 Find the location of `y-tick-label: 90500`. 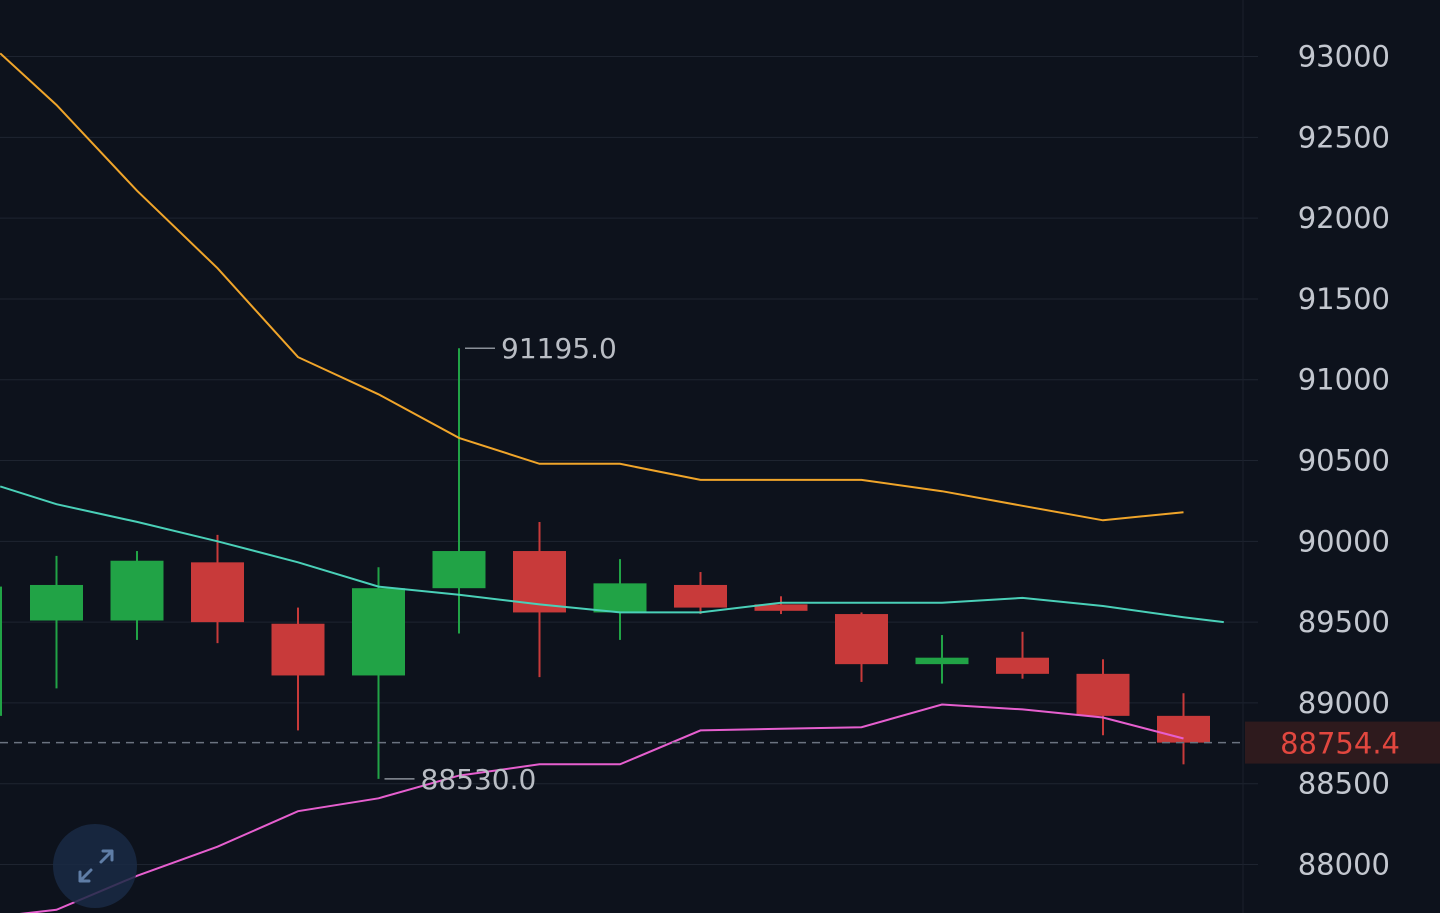

y-tick-label: 90500 is located at coordinates (1344, 461).